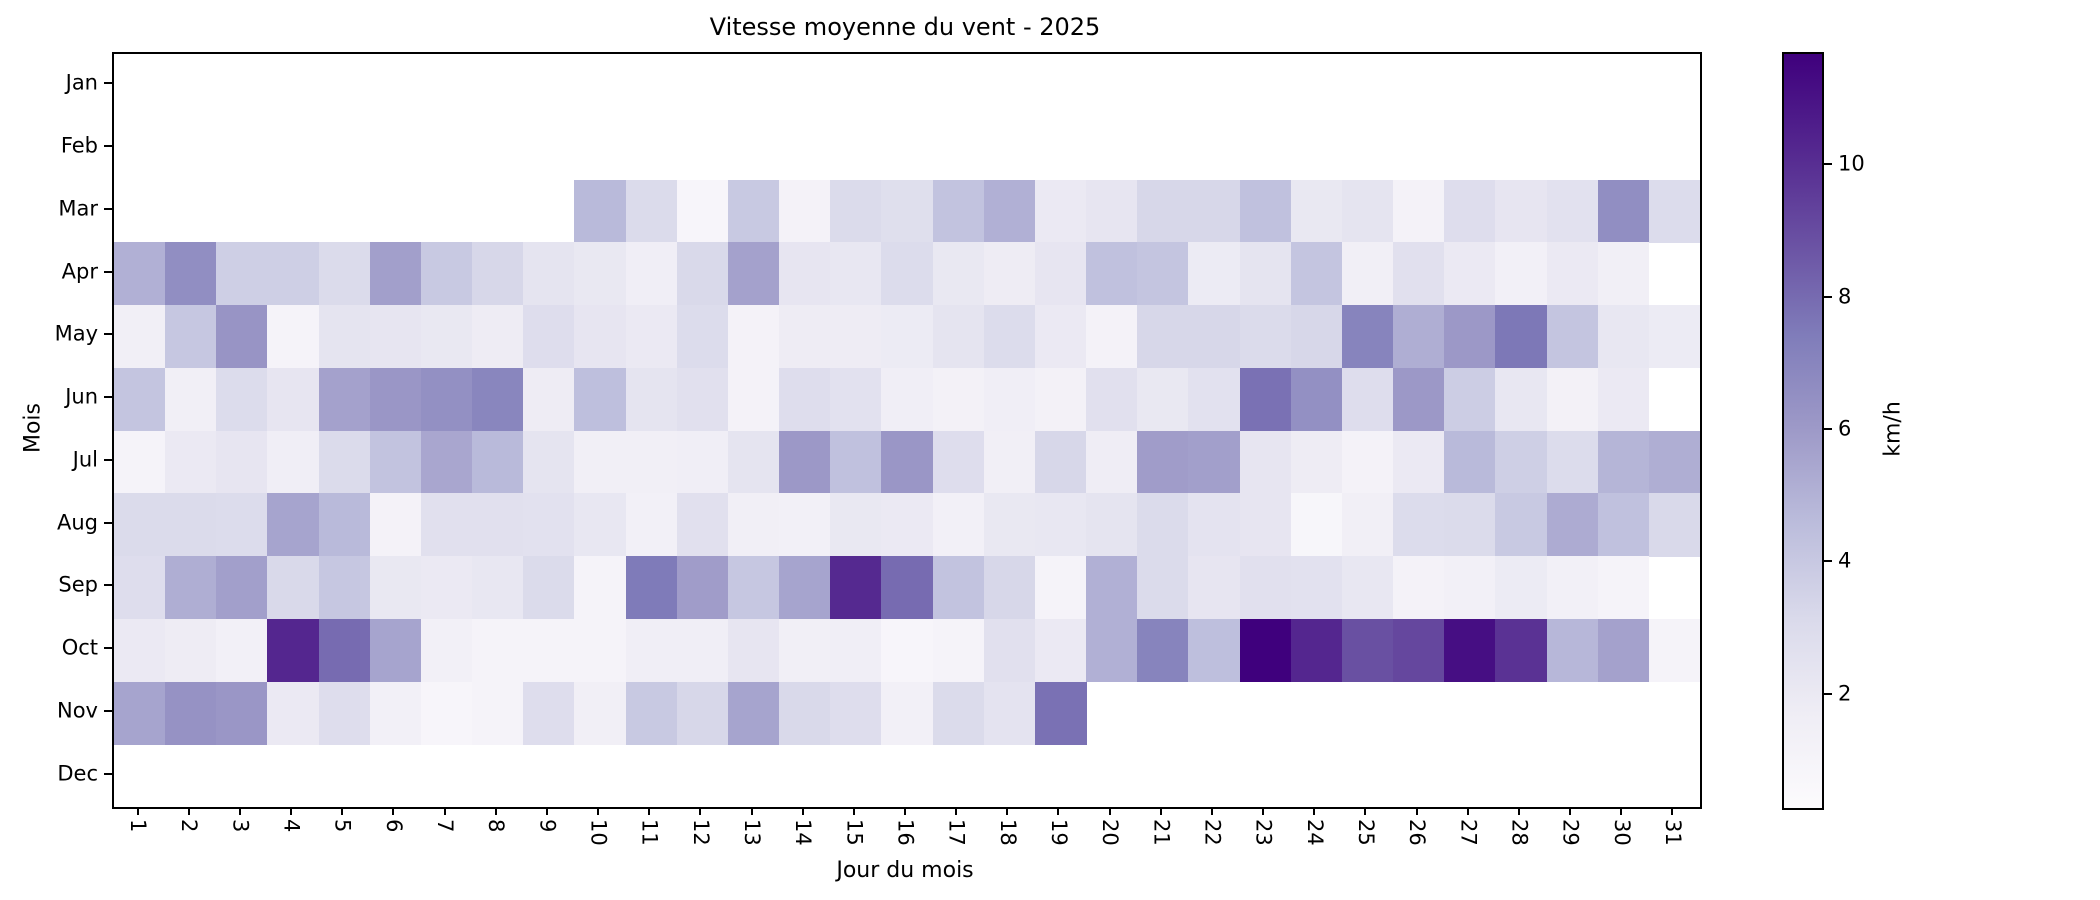 The width and height of the screenshot is (2100, 900). What do you see at coordinates (496, 826) in the screenshot?
I see `x-tick-label: 8` at bounding box center [496, 826].